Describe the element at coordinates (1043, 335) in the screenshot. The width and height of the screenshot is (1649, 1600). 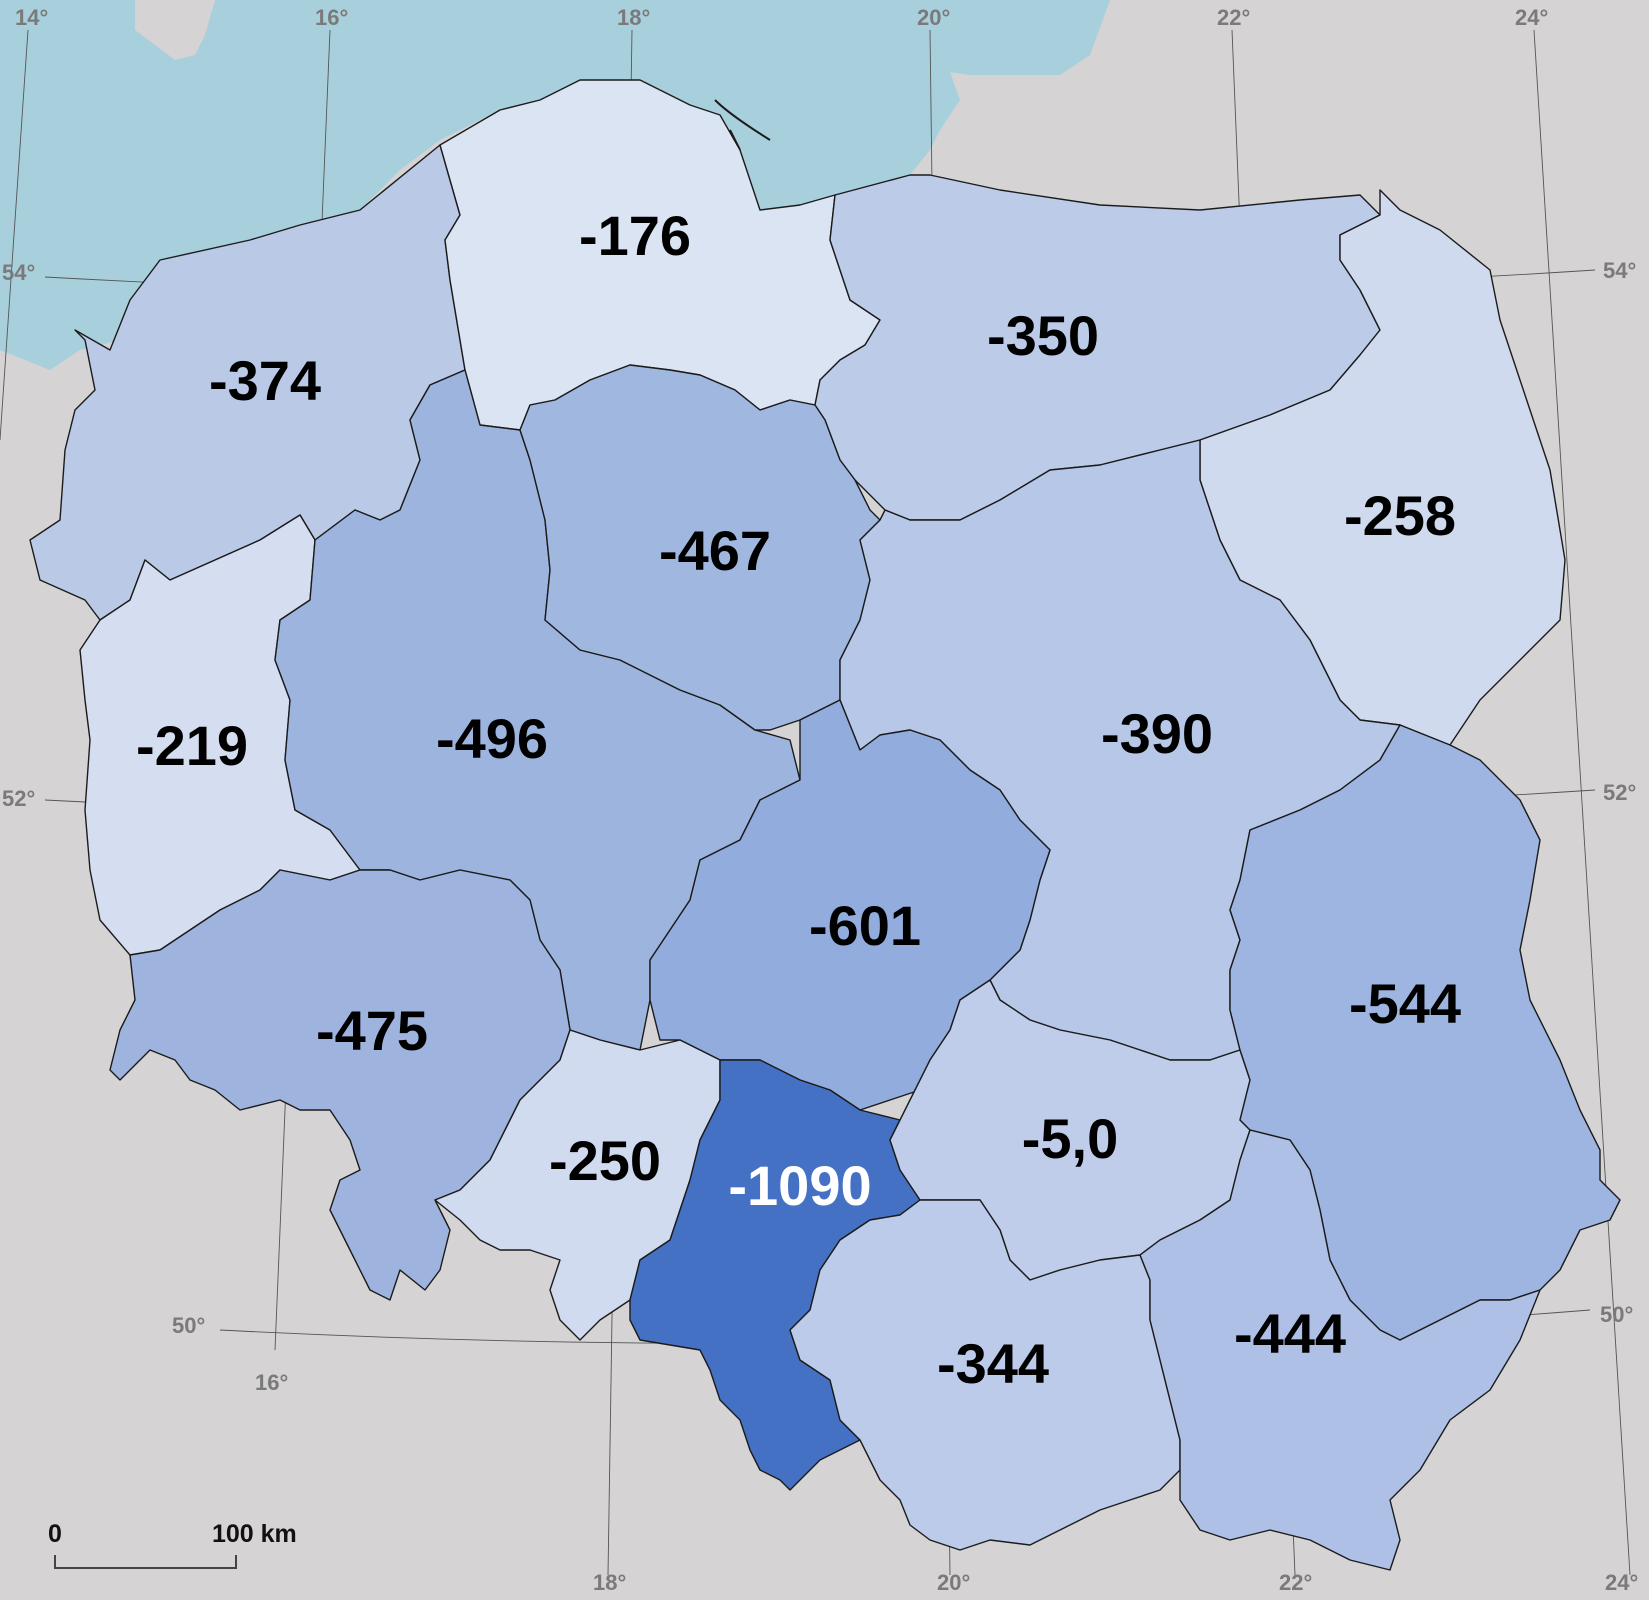
I see `value-label-warminsko-mazurskie: -350` at that location.